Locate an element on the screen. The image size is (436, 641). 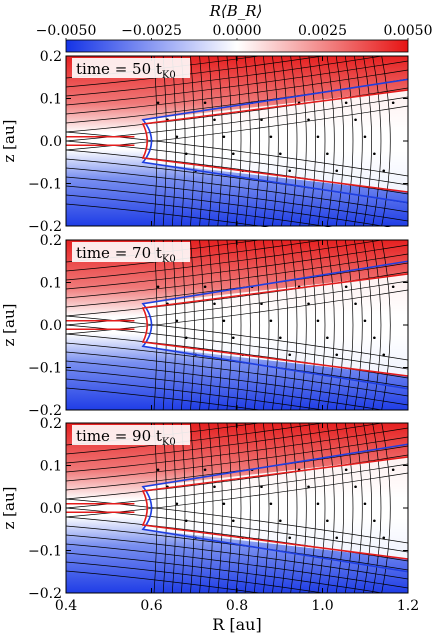
svg-text: time = 70 tK0 is located at coordinates (126, 254).